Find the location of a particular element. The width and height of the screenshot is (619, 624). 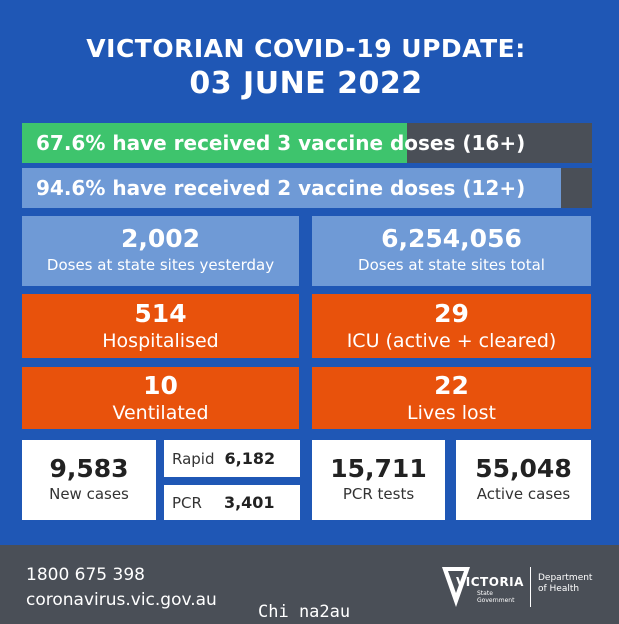

icu-tile: 29 ICU (active + cleared) is located at coordinates (451, 326).